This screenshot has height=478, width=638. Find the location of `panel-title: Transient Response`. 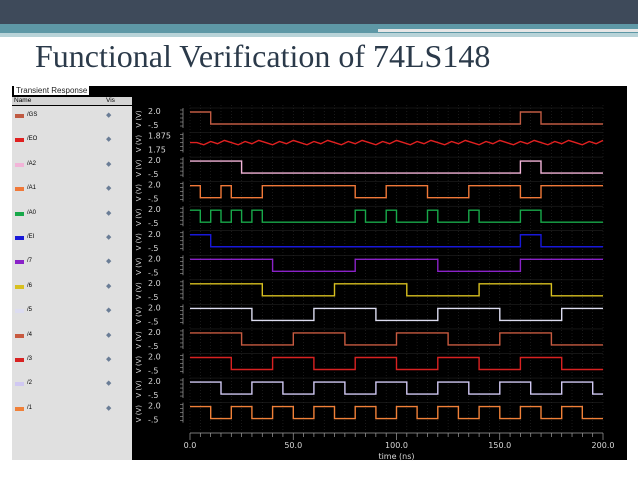

panel-title: Transient Response is located at coordinates (52, 90).